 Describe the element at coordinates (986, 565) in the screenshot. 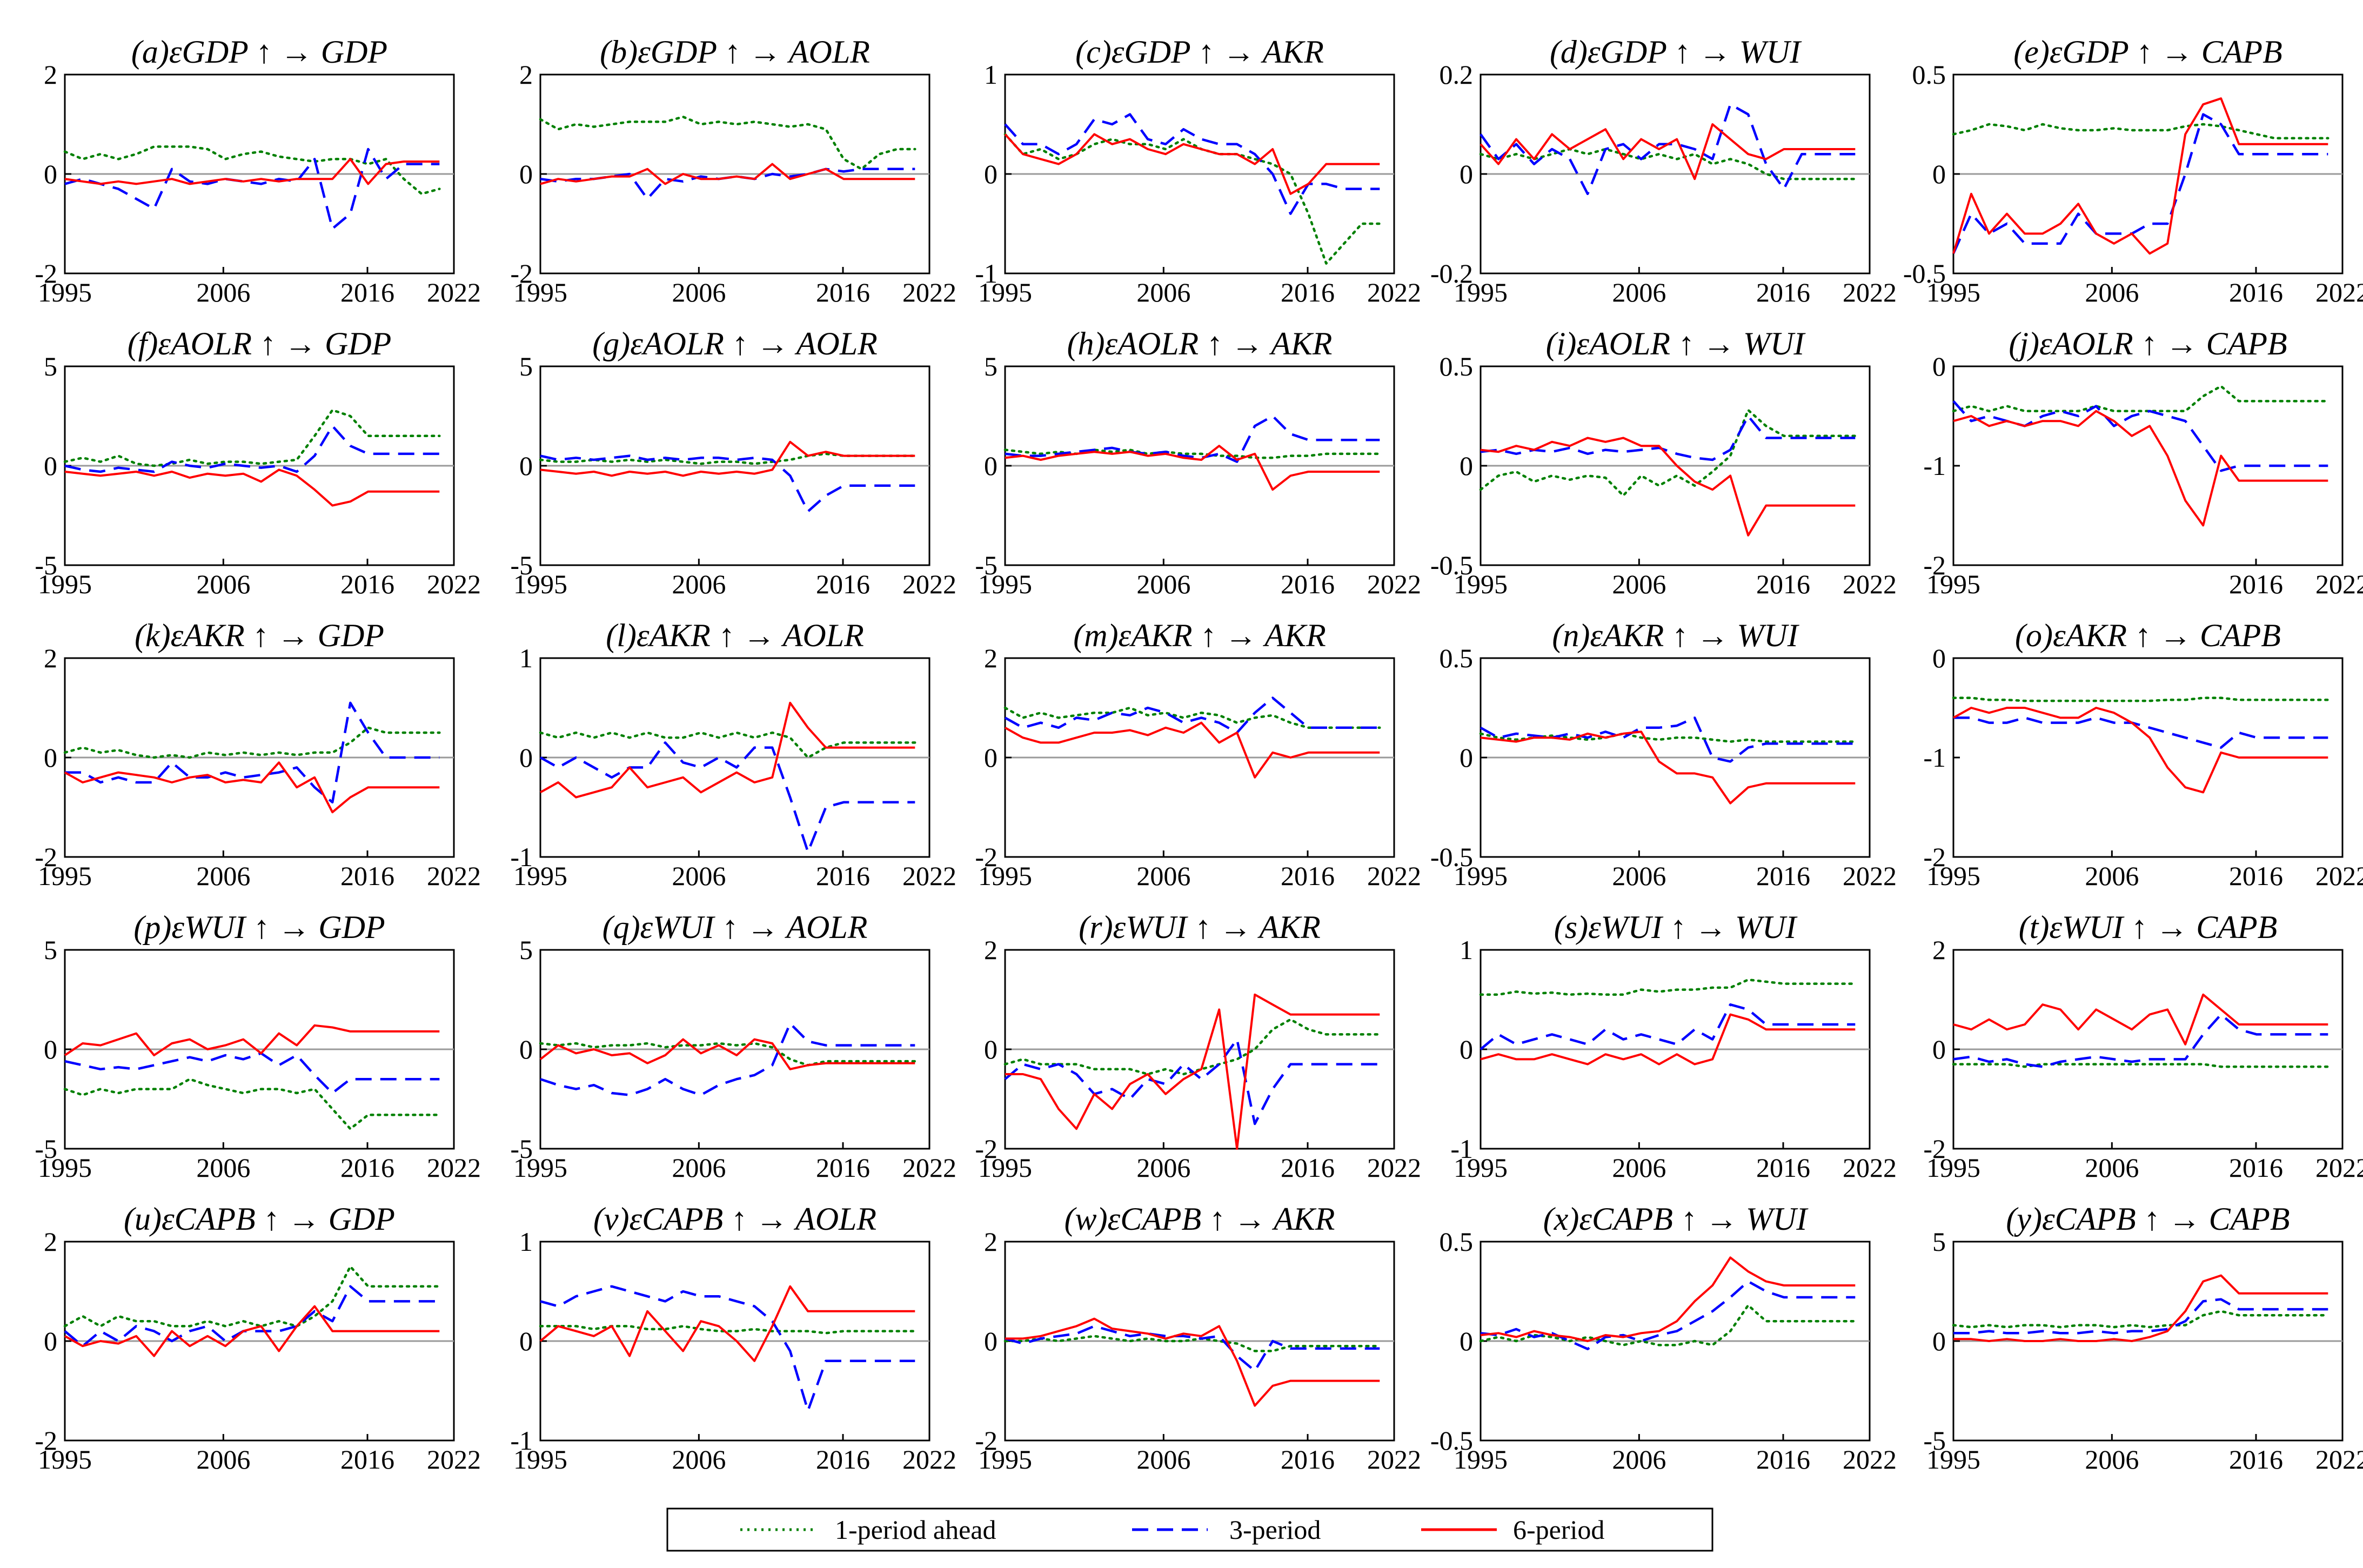

I see `y-tick-label: -5` at that location.